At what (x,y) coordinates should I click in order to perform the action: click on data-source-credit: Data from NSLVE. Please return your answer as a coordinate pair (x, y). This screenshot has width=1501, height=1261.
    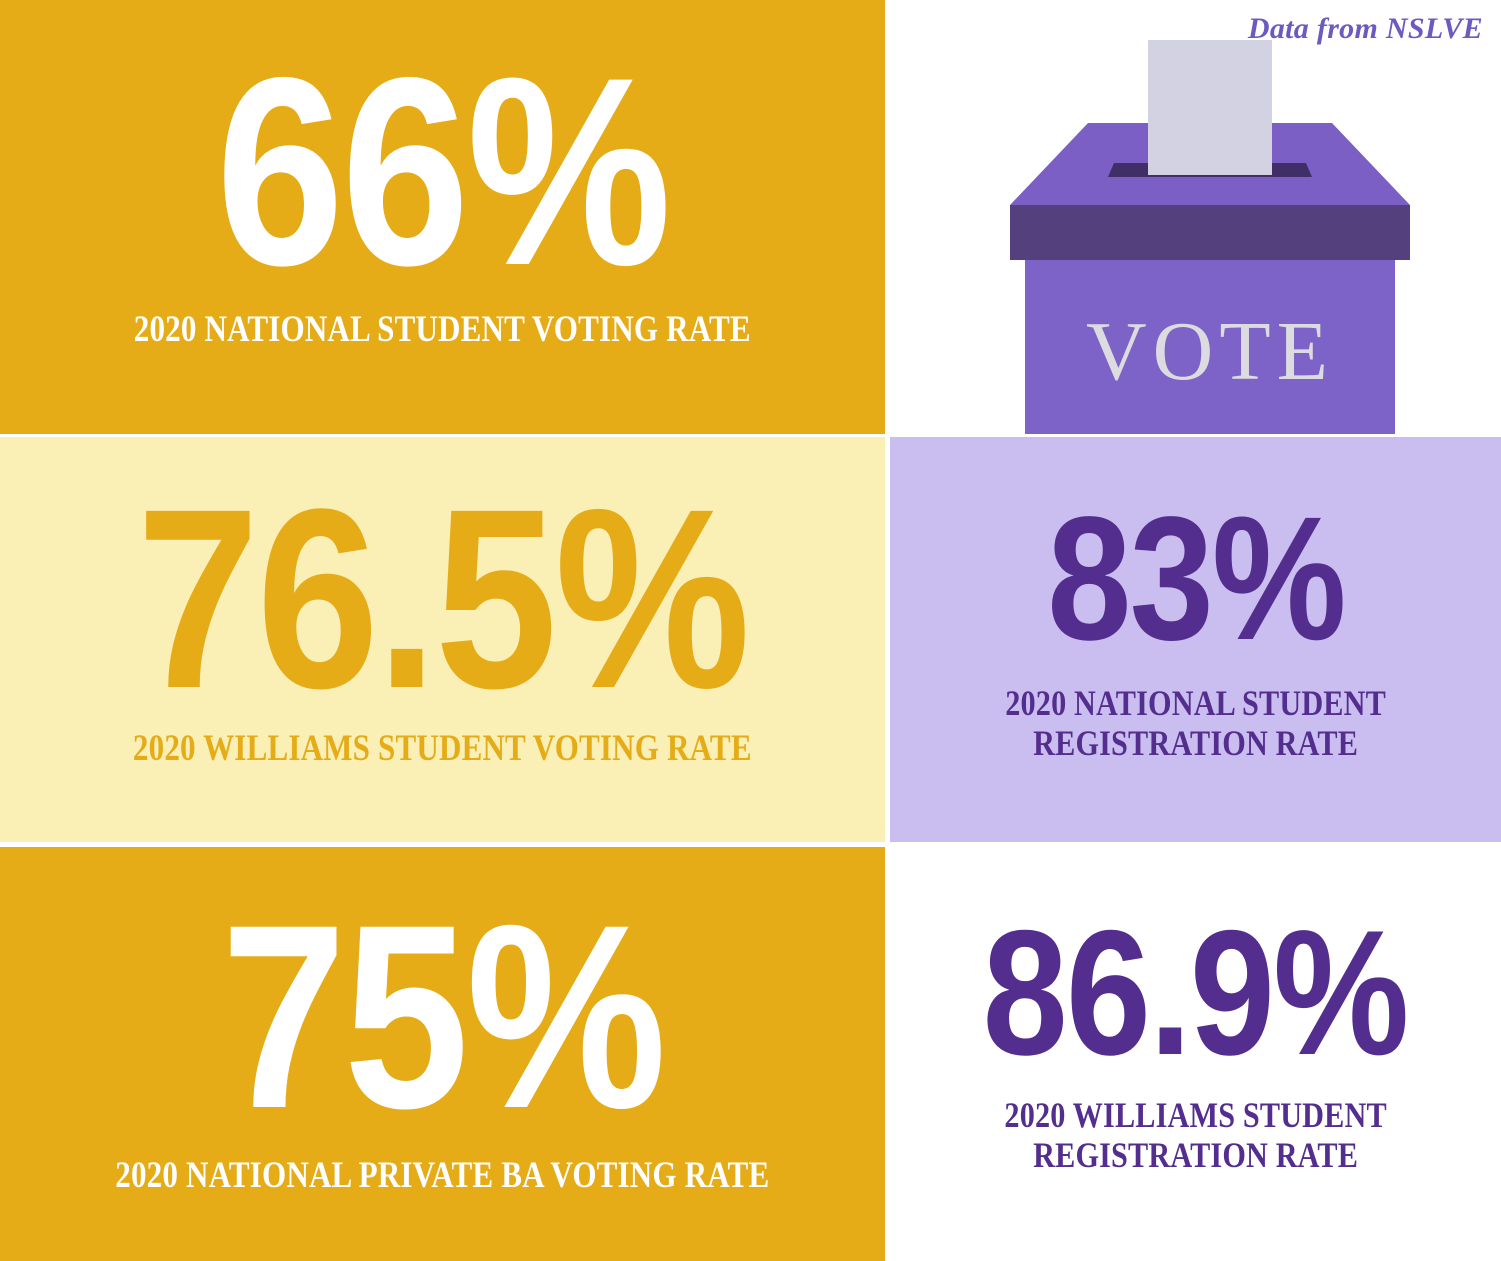
    Looking at the image, I should click on (1365, 28).